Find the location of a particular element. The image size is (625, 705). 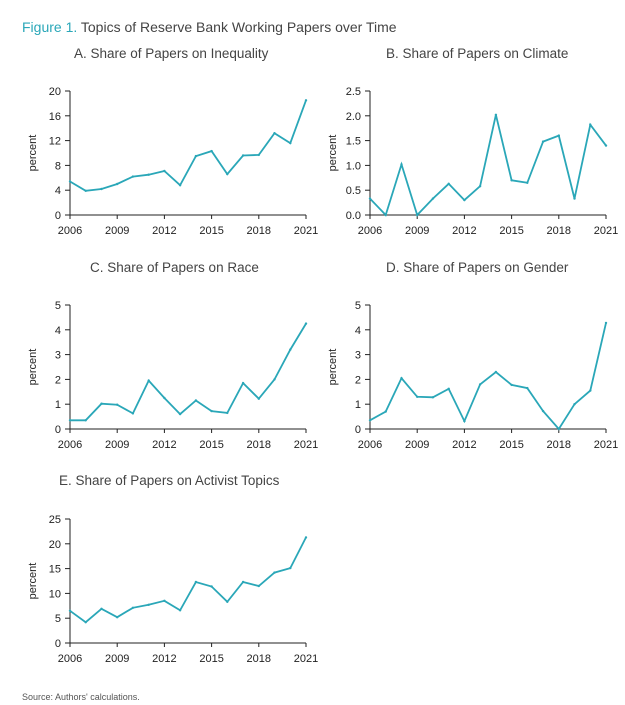

panel-e-x-tick-label: 2009 is located at coordinates (117, 659).